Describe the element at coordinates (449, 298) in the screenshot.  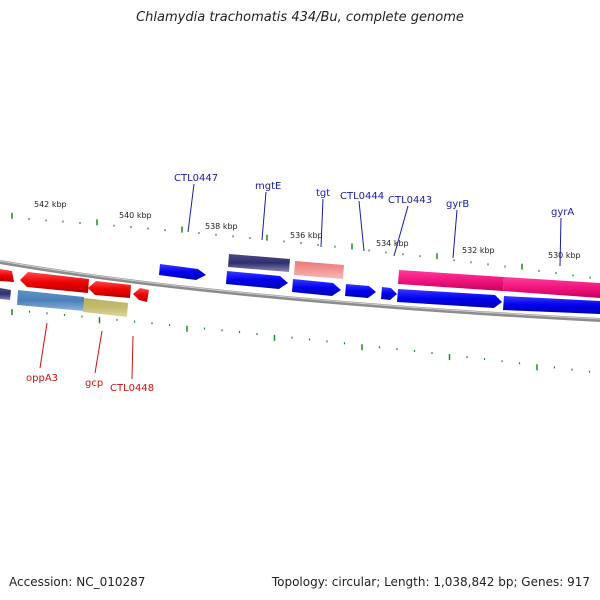
I see `gene-gyrb-lower-arrow` at that location.